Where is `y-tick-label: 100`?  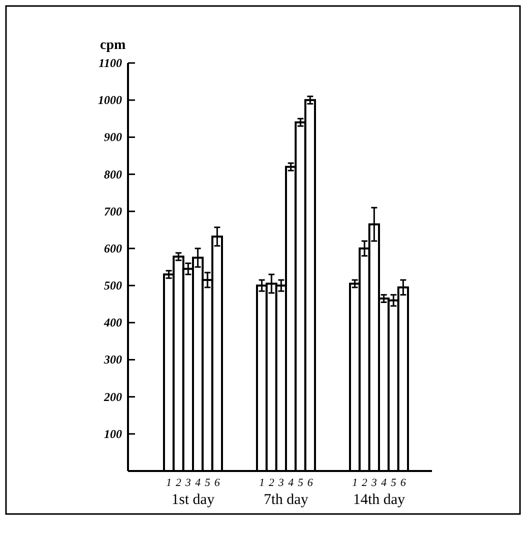
y-tick-label: 100 is located at coordinates (113, 433).